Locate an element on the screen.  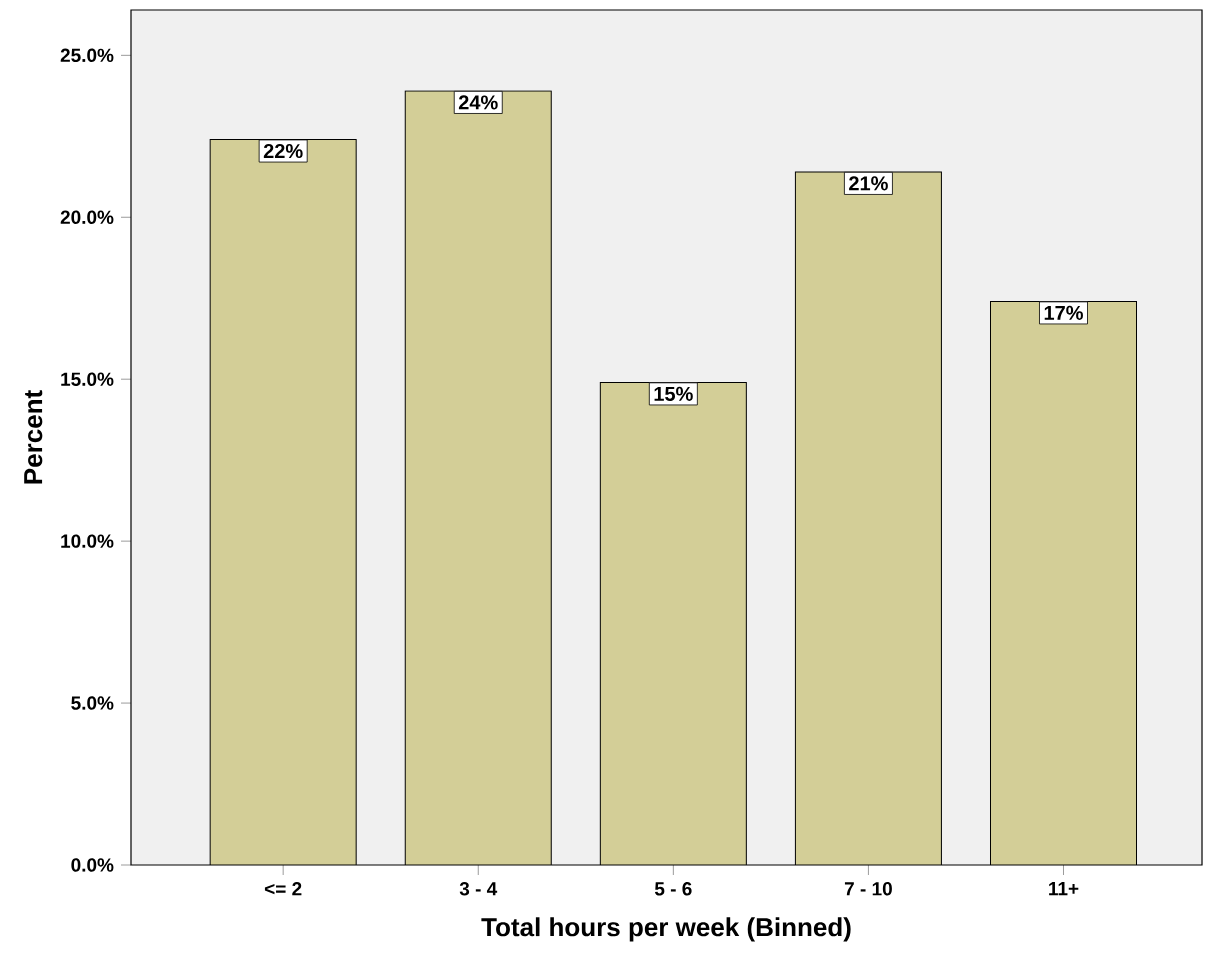
y-tick-label: 0.0% is located at coordinates (92, 865).